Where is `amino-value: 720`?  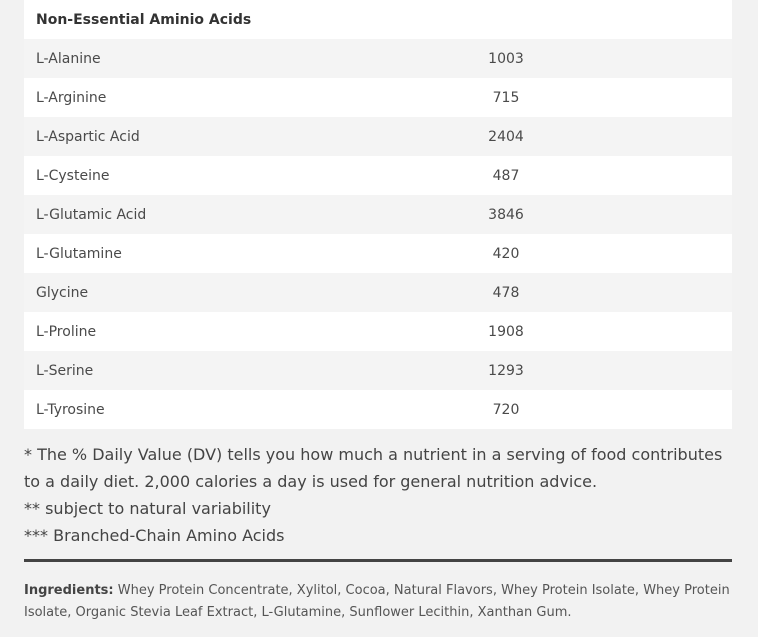 amino-value: 720 is located at coordinates (506, 409).